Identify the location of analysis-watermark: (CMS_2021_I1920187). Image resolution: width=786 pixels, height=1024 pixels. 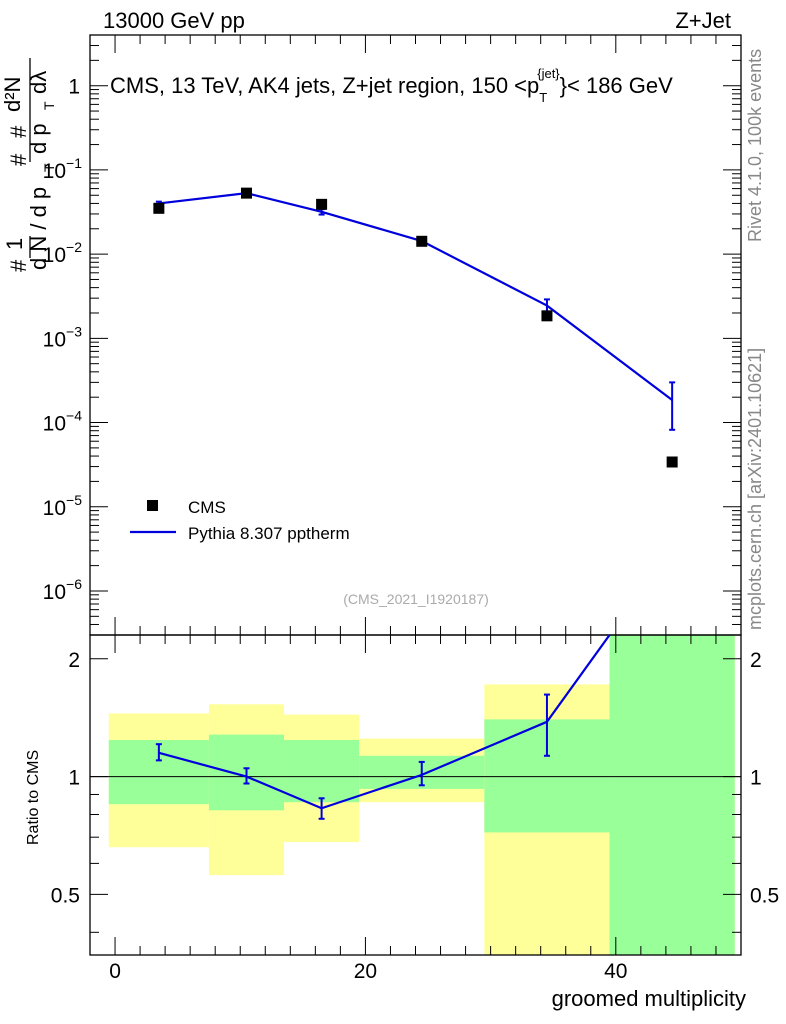
(416, 599).